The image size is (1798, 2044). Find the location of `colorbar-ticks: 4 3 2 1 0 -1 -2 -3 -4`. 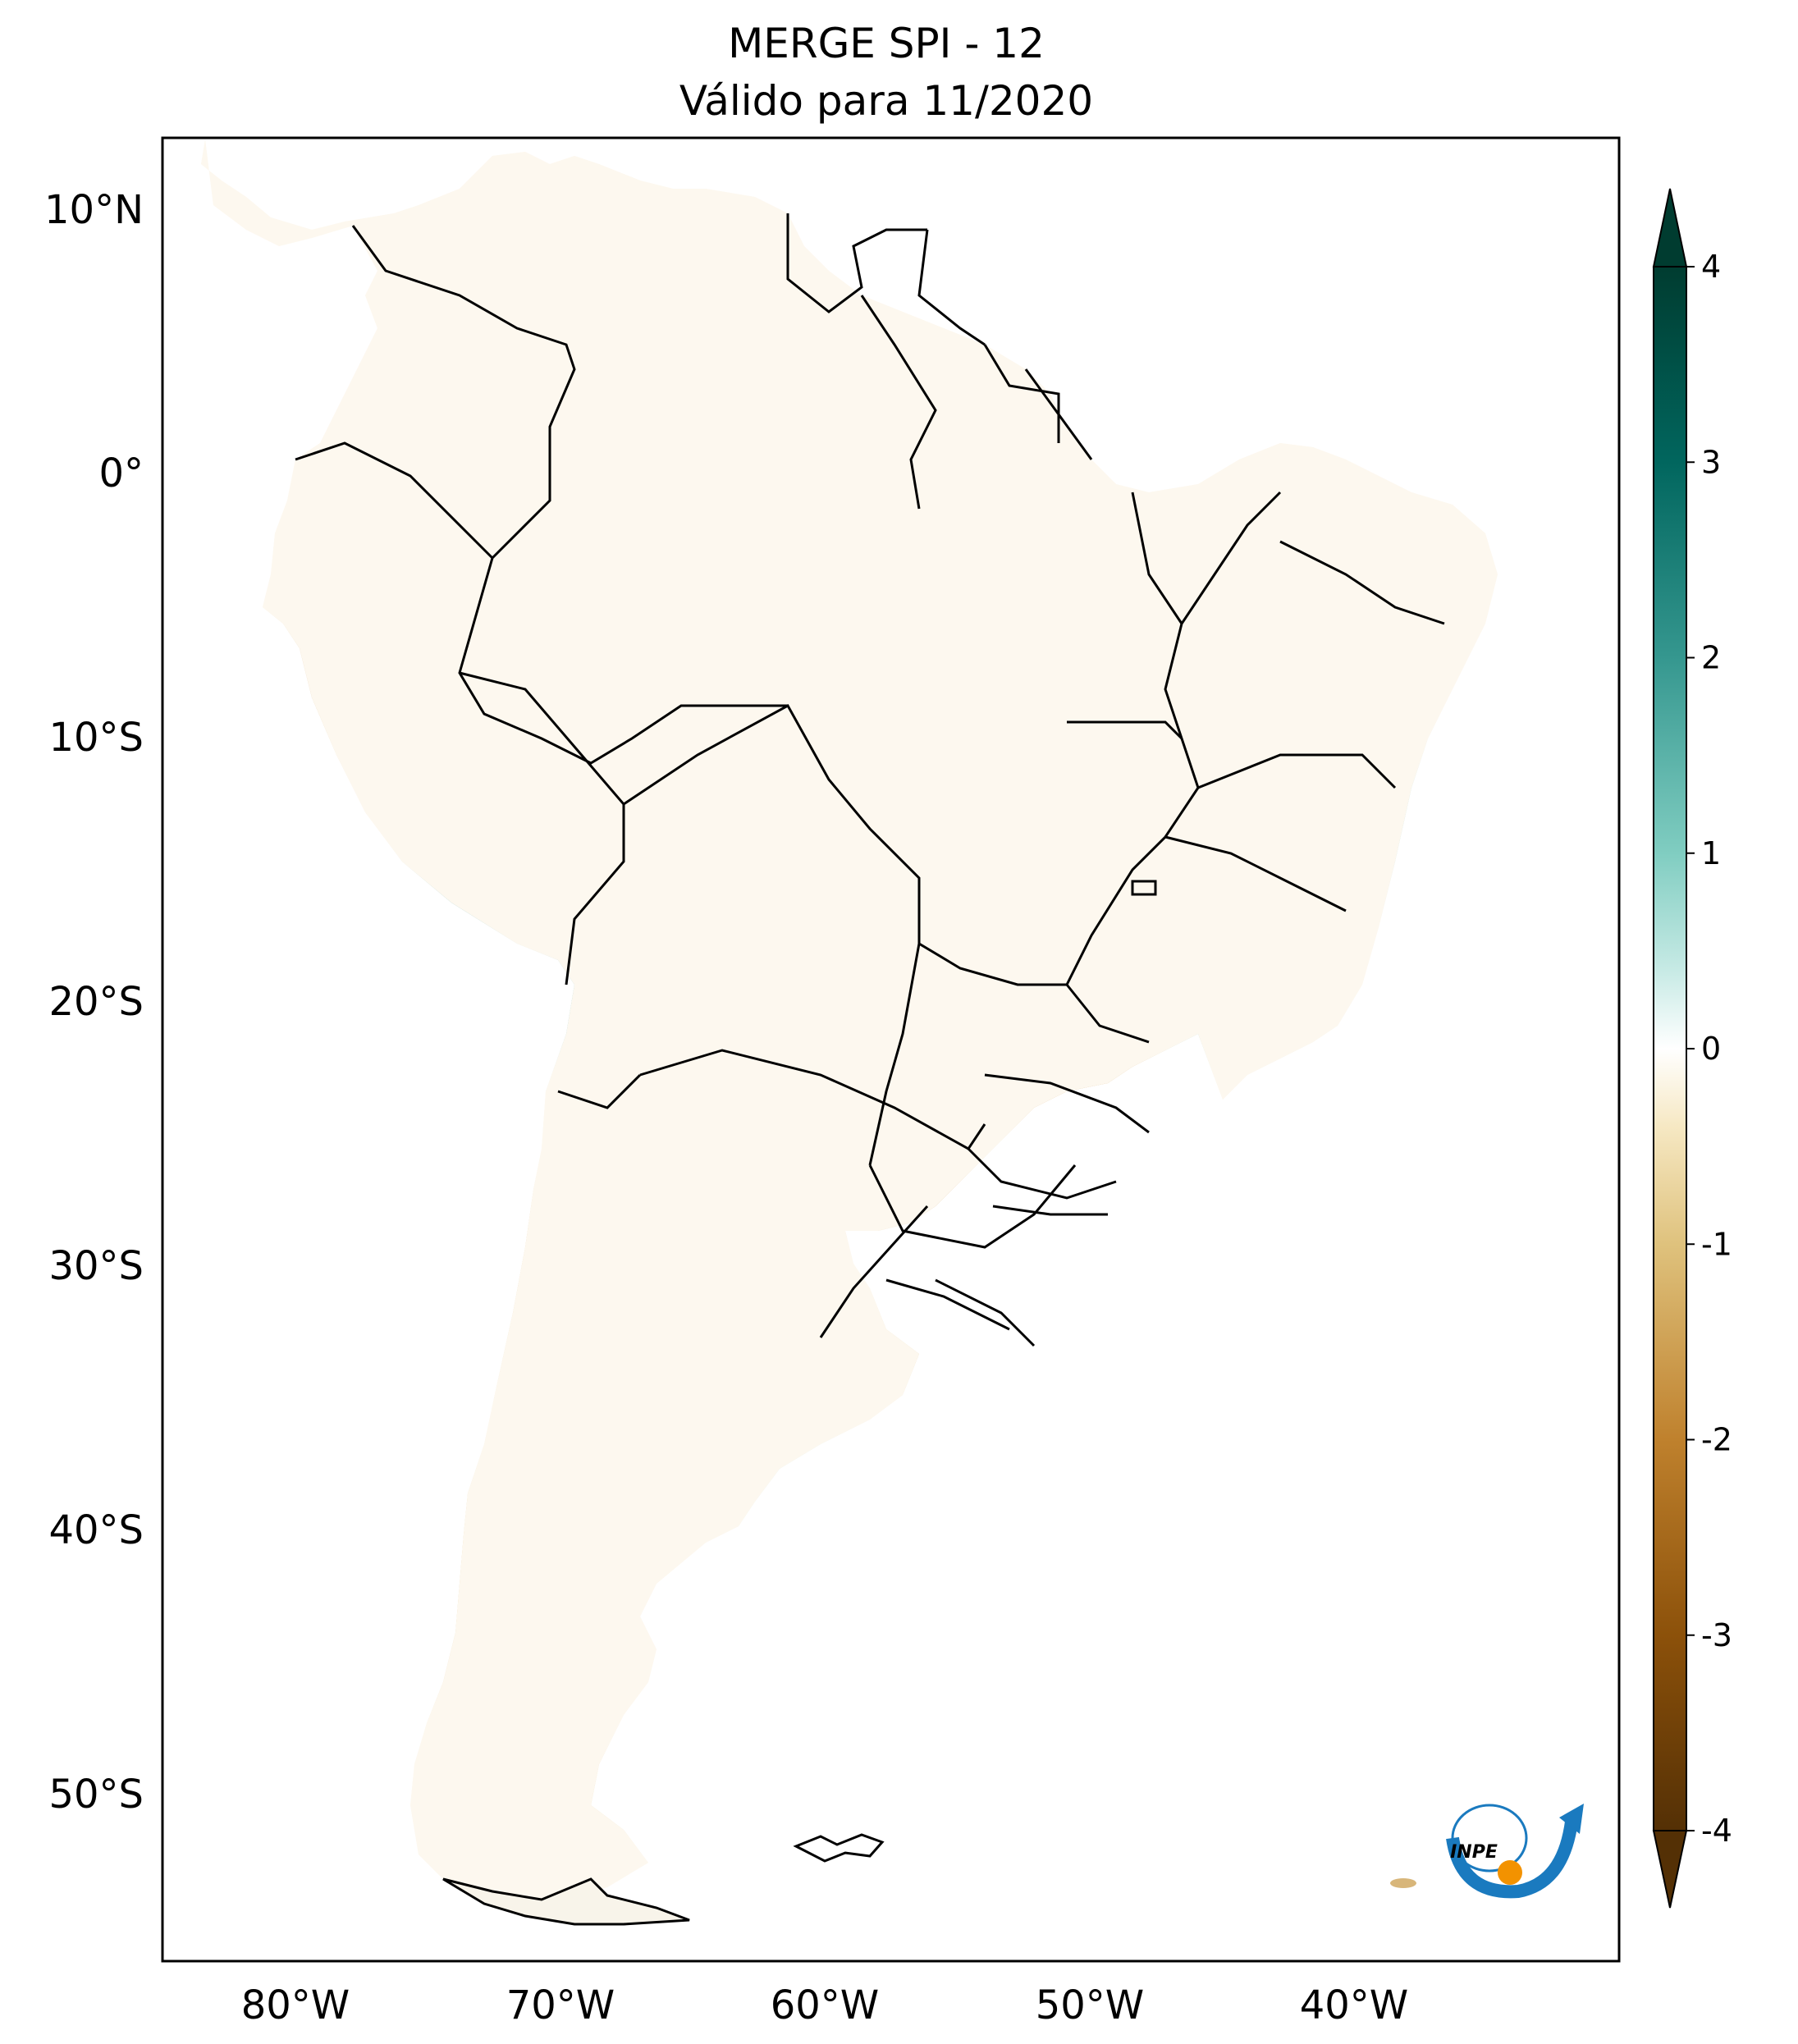

colorbar-ticks: 4 3 2 1 0 -1 -2 -3 -4 is located at coordinates (1709, 1049).